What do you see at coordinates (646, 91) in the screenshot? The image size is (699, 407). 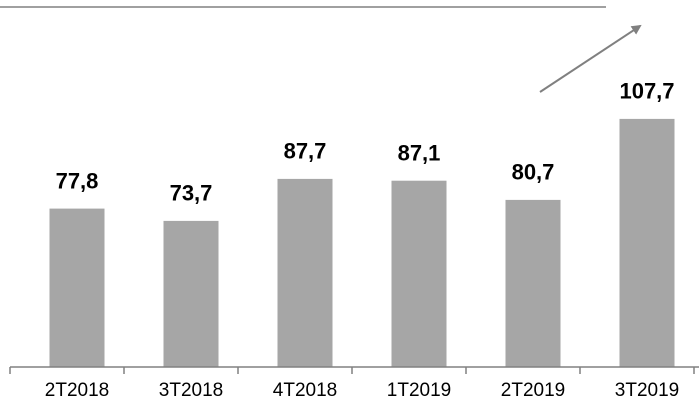 I see `value-label: 107,7` at bounding box center [646, 91].